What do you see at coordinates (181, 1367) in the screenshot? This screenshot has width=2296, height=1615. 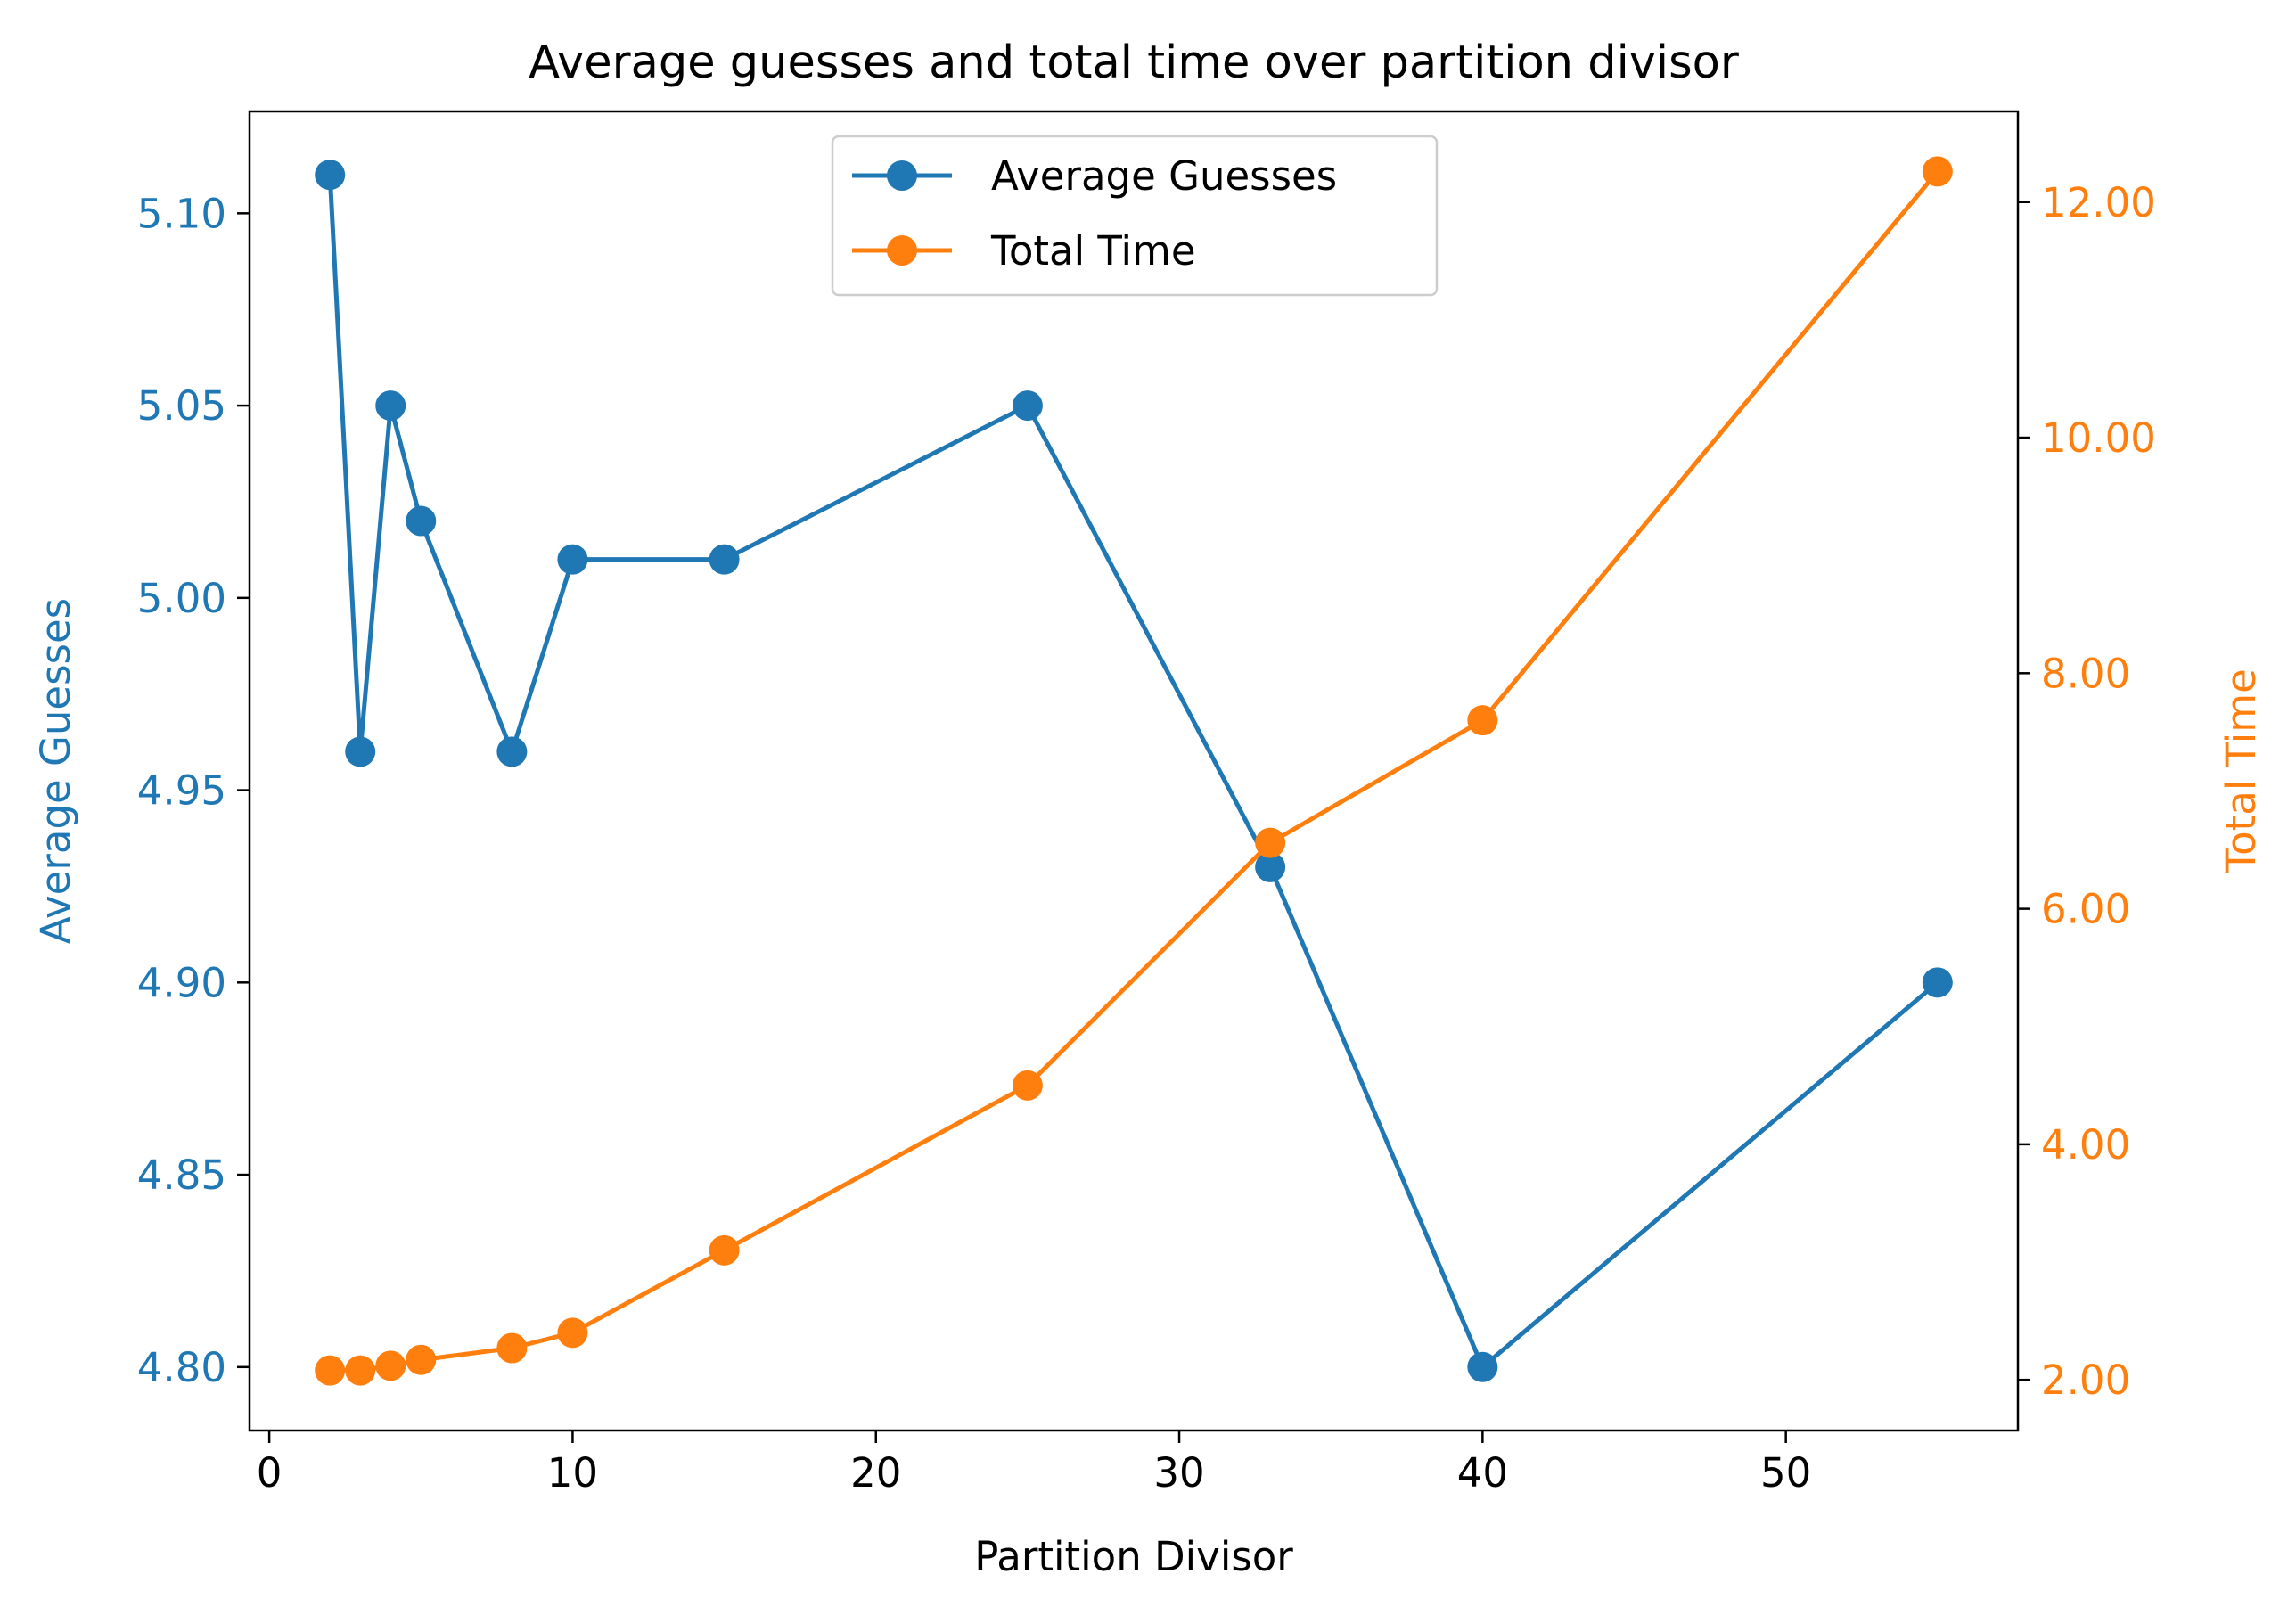 I see `y-left-tick-label: 4.80` at bounding box center [181, 1367].